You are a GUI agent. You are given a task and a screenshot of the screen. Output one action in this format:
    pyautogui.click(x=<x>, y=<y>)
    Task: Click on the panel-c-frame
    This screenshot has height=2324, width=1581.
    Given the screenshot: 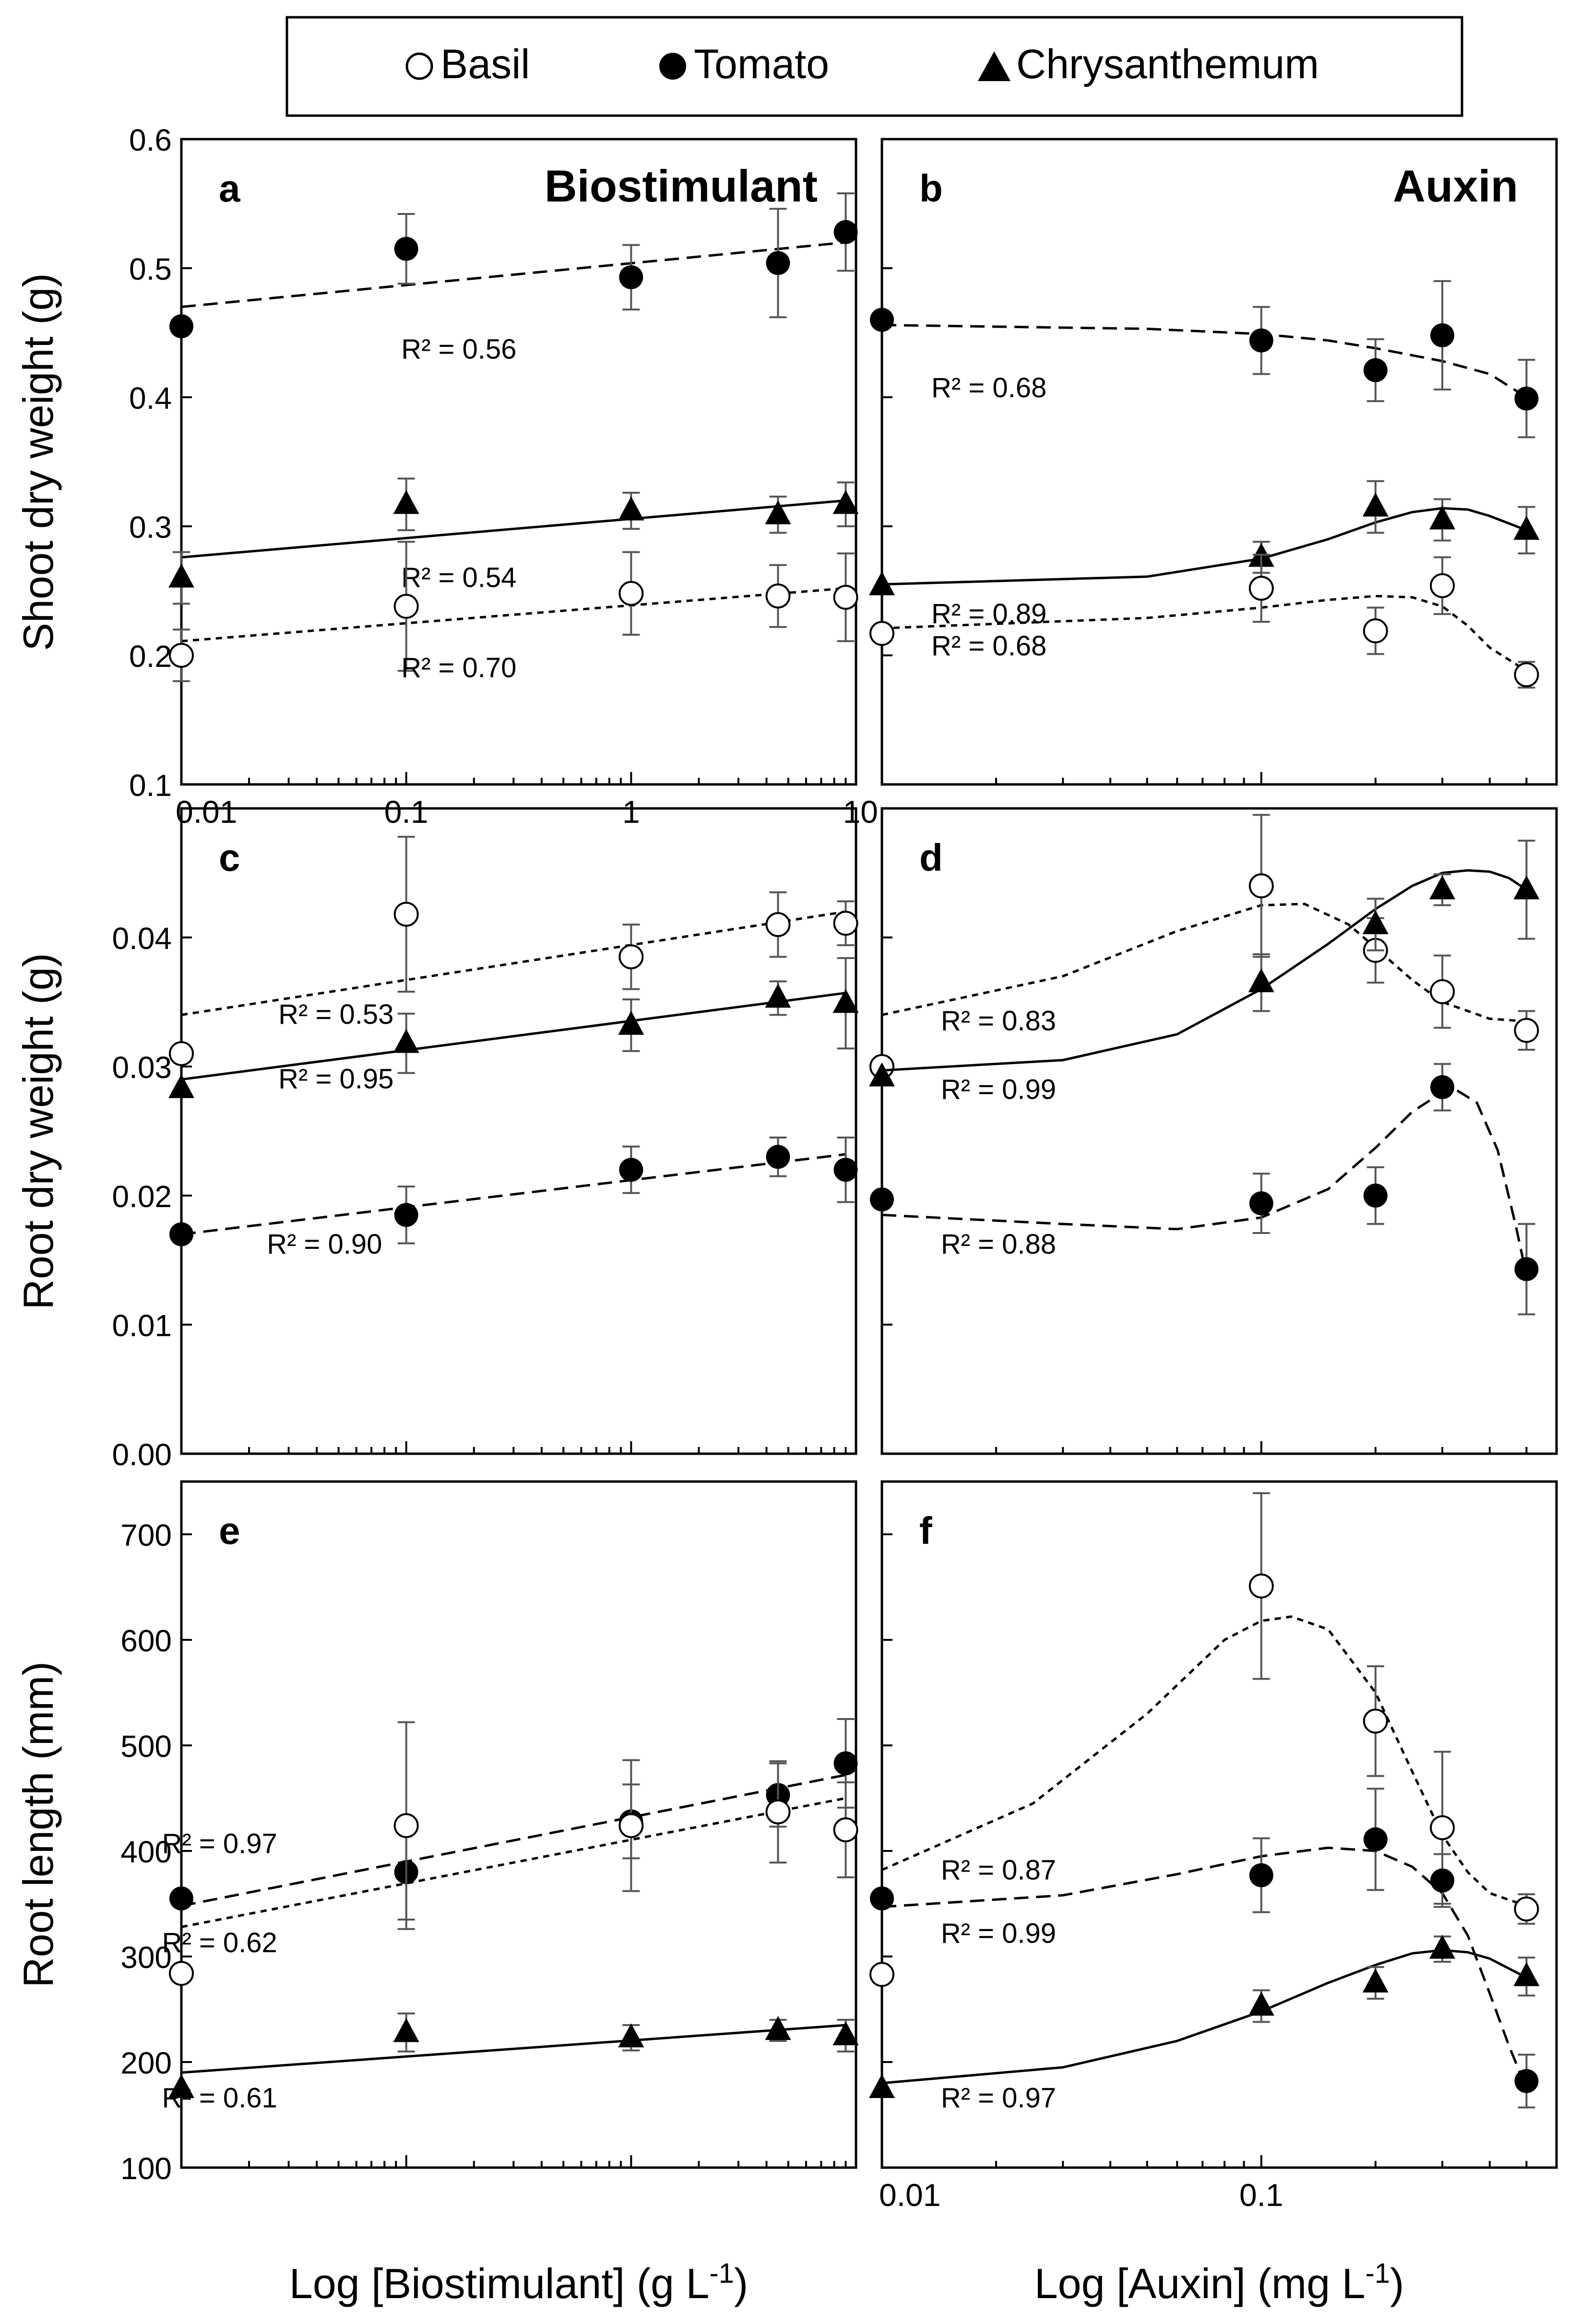 What is the action you would take?
    pyautogui.click(x=518, y=1131)
    